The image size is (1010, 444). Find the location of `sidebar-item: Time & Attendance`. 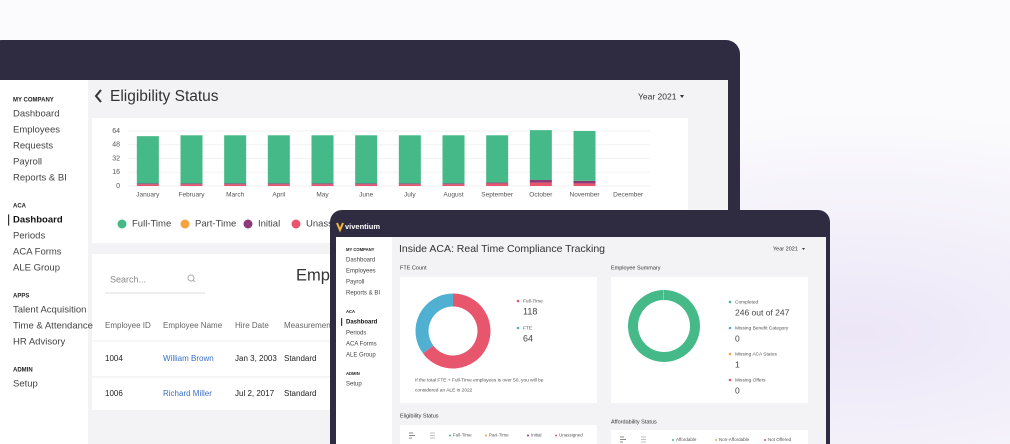

sidebar-item: Time & Attendance is located at coordinates (53, 326).